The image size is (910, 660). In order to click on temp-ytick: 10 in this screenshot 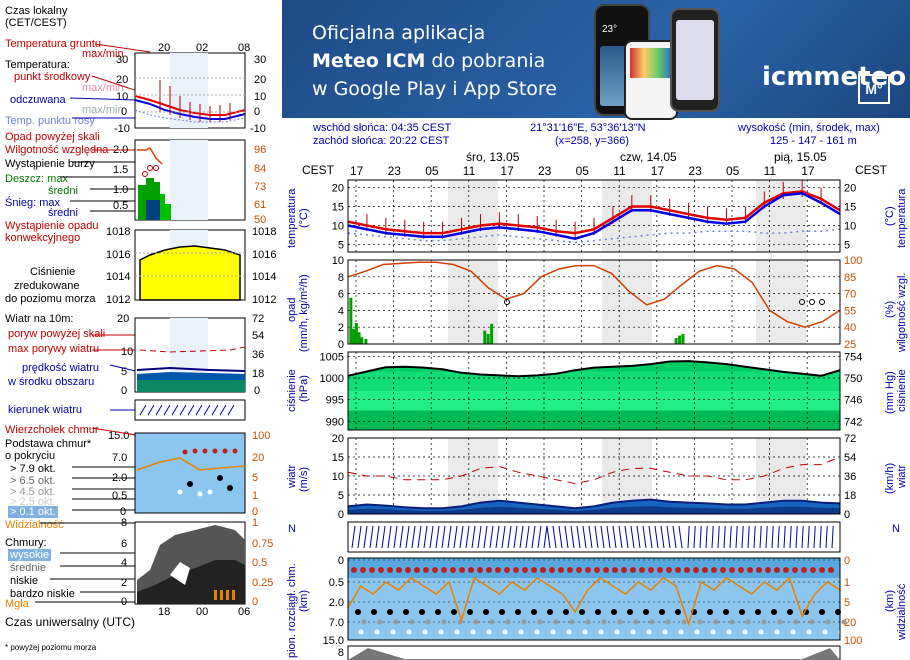, I will do `click(338, 226)`.